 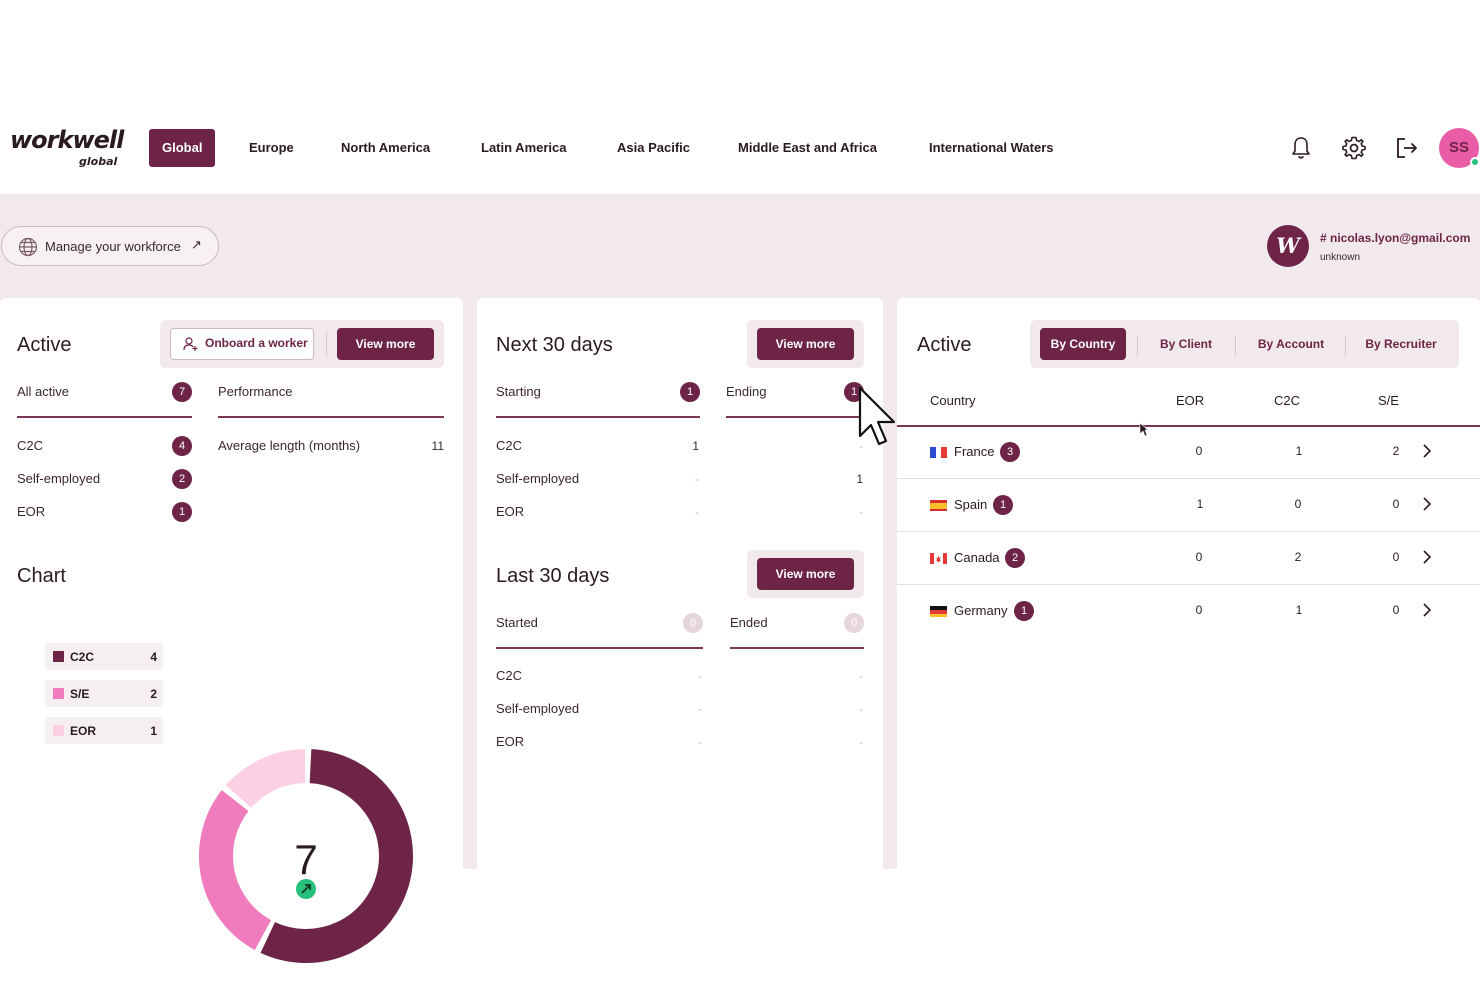 What do you see at coordinates (805, 344) in the screenshot?
I see `next-view-more-button: View more` at bounding box center [805, 344].